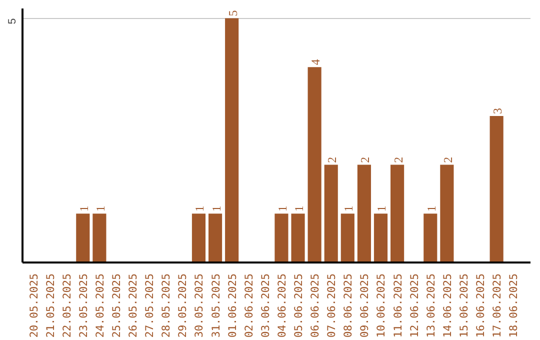 The image size is (540, 340). Describe the element at coordinates (315, 306) in the screenshot. I see `x-tick-label: 06.06.2025` at that location.